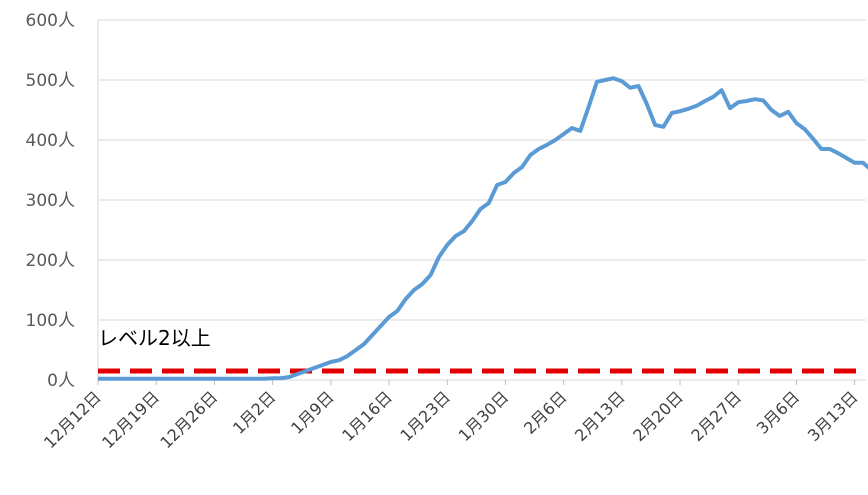 The width and height of the screenshot is (868, 495). What do you see at coordinates (50, 261) in the screenshot?
I see `y-tick-label: 200人` at bounding box center [50, 261].